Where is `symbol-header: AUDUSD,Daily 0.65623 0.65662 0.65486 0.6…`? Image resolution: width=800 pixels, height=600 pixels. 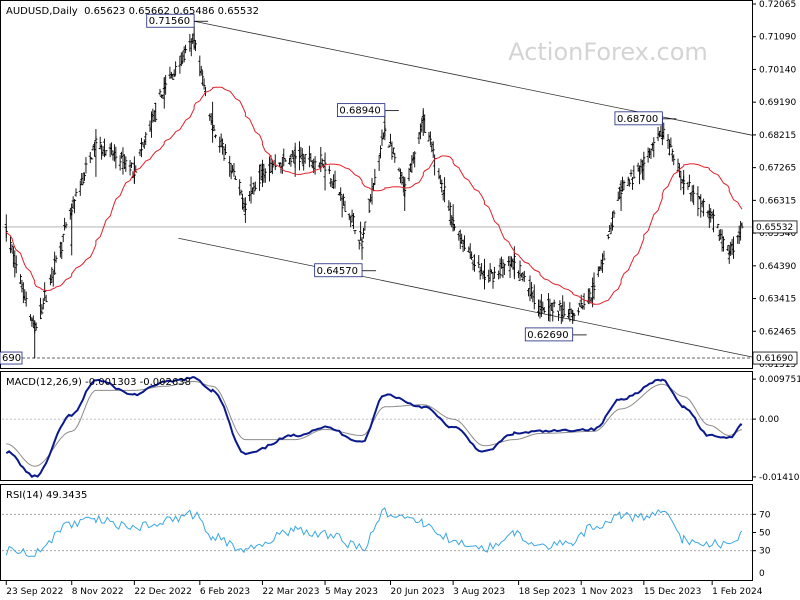
symbol-header: AUDUSD,Daily 0.65623 0.65662 0.65486 0.6… is located at coordinates (132, 11).